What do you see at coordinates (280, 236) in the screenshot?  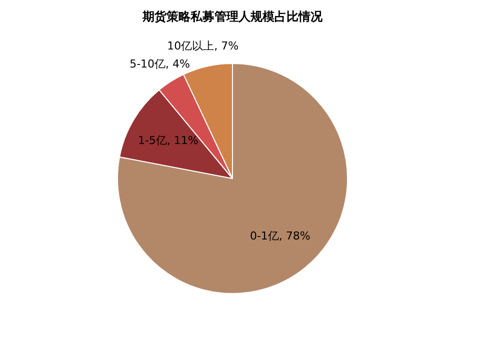 I see `slice-label: 0-1亿, 78%` at bounding box center [280, 236].